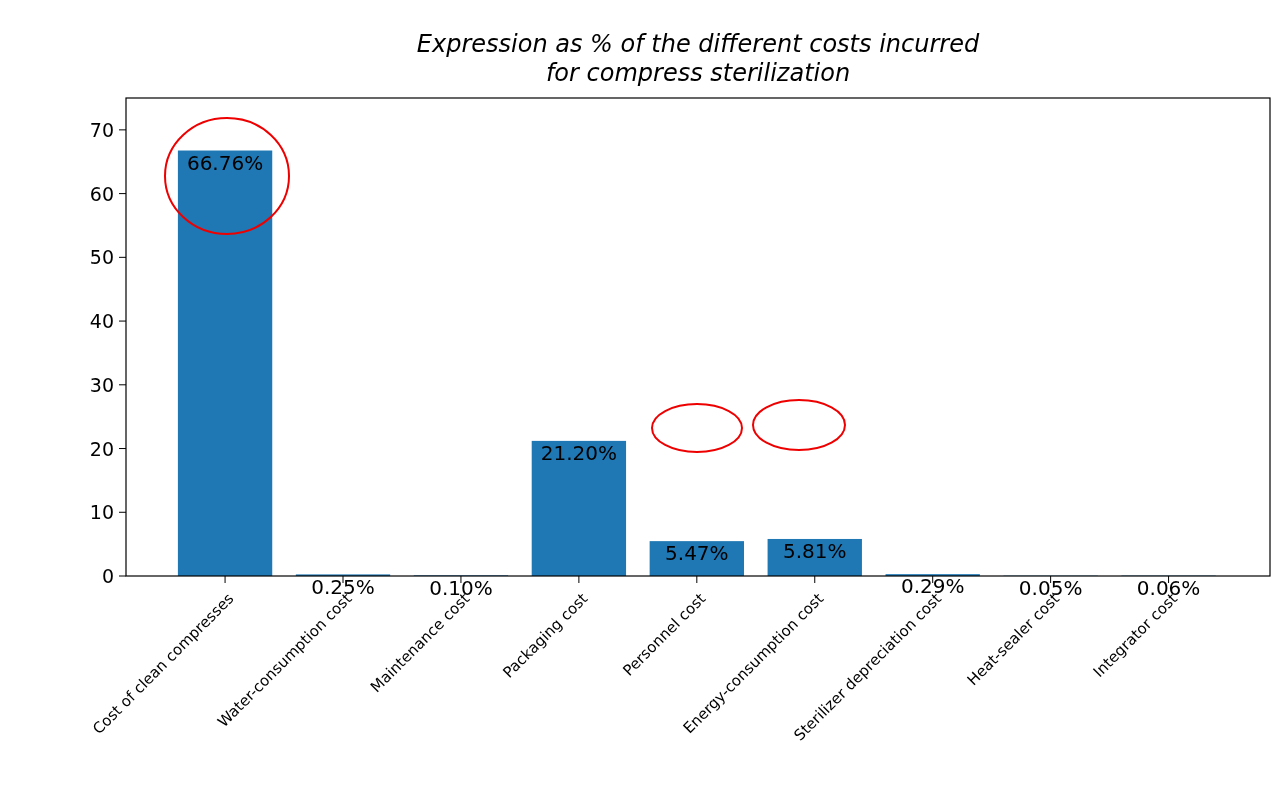 The image size is (1274, 803). Describe the element at coordinates (101, 448) in the screenshot. I see `y-tick-label: 20` at that location.